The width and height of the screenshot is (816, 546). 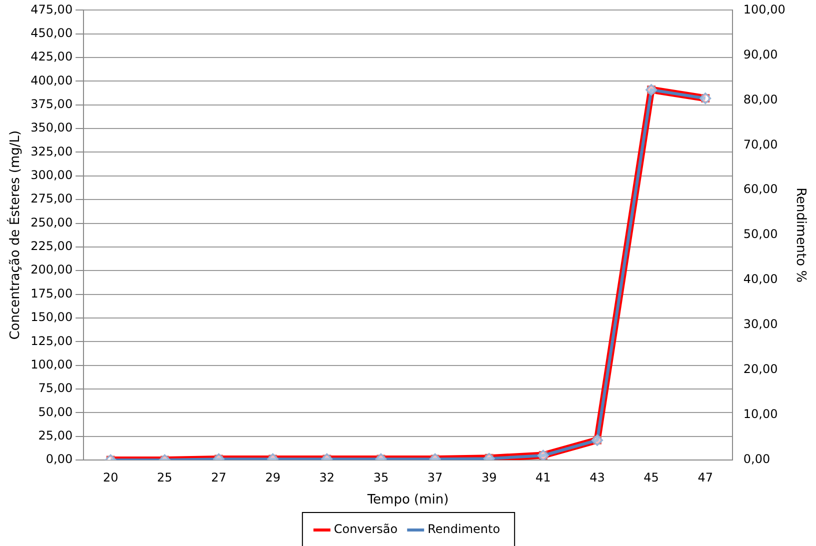 I want to click on y-tick-label: 350,00, so click(x=51, y=127).